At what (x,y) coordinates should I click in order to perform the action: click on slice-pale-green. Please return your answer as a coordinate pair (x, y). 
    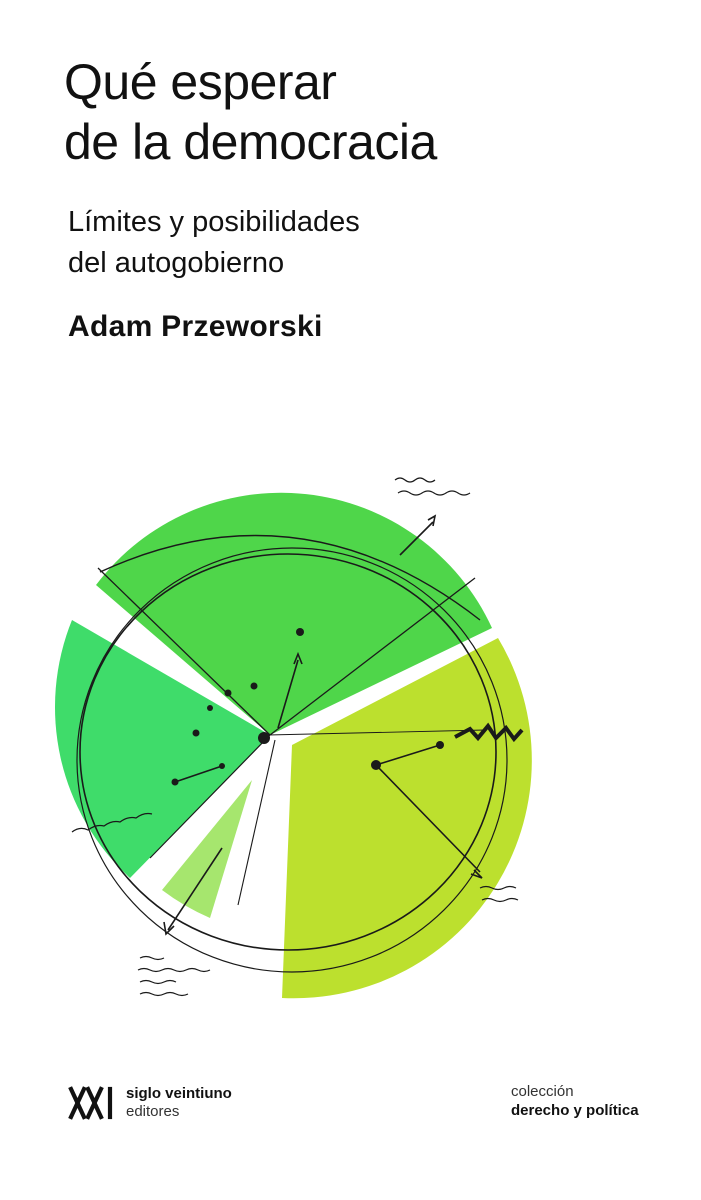
    Looking at the image, I should click on (207, 849).